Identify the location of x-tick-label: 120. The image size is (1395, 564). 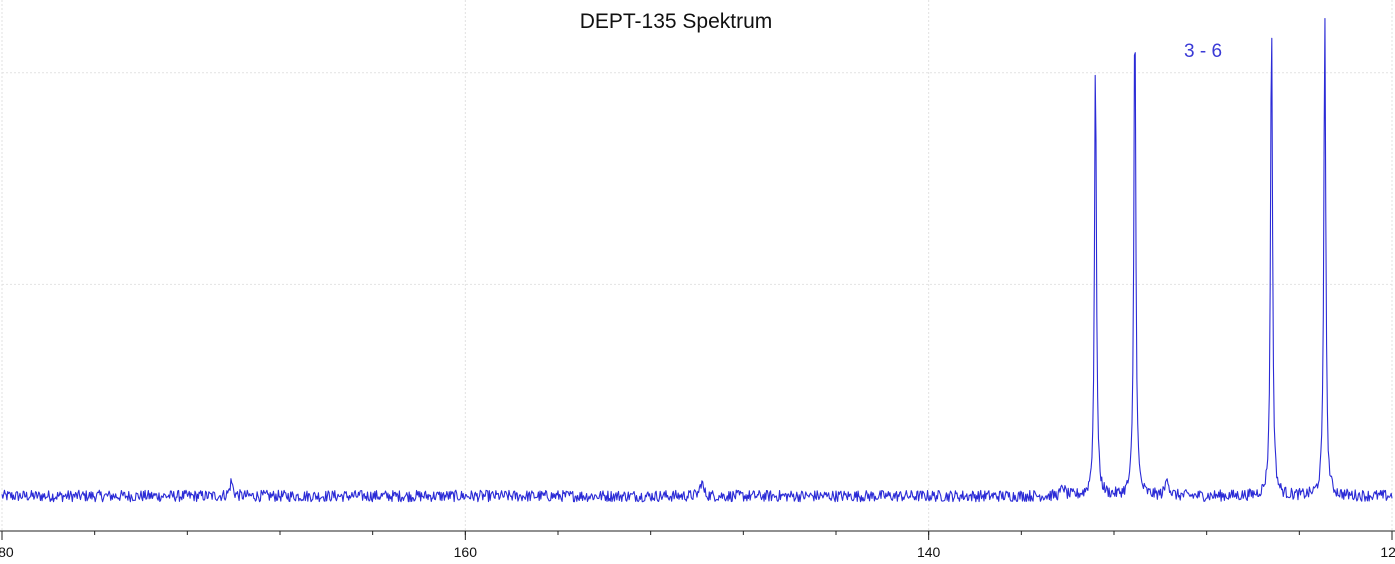
(1387, 552).